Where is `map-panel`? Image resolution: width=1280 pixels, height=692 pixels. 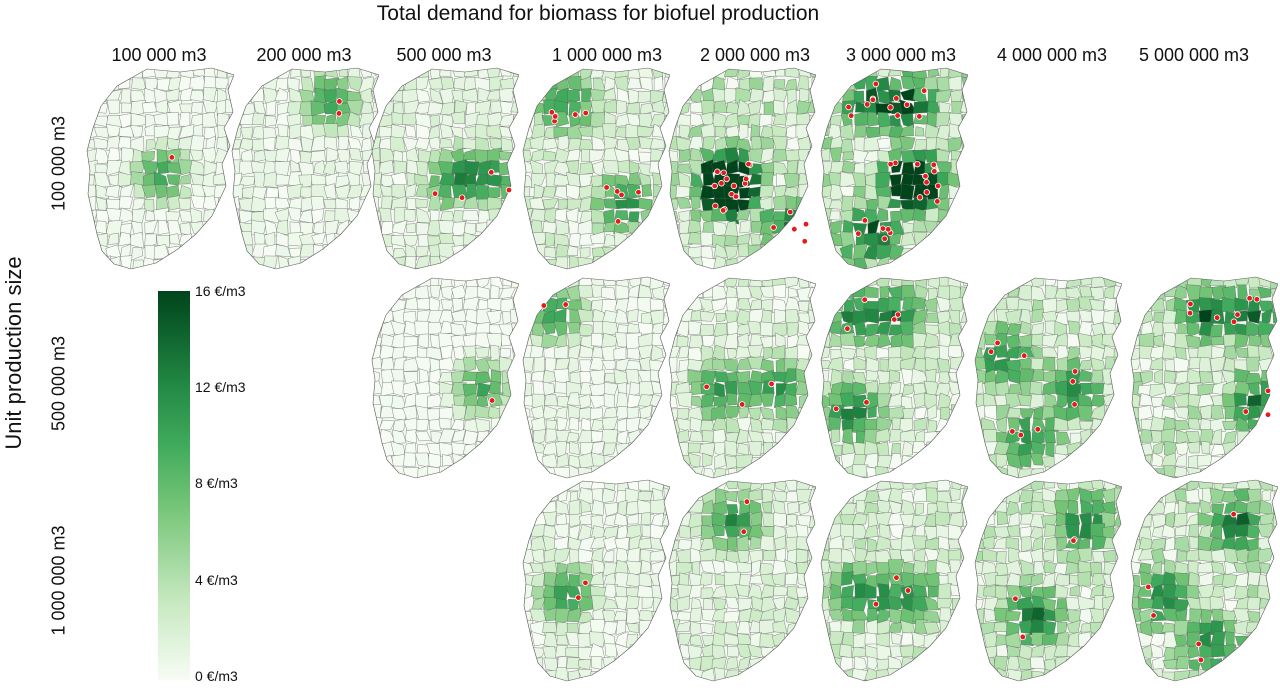
map-panel is located at coordinates (595, 168).